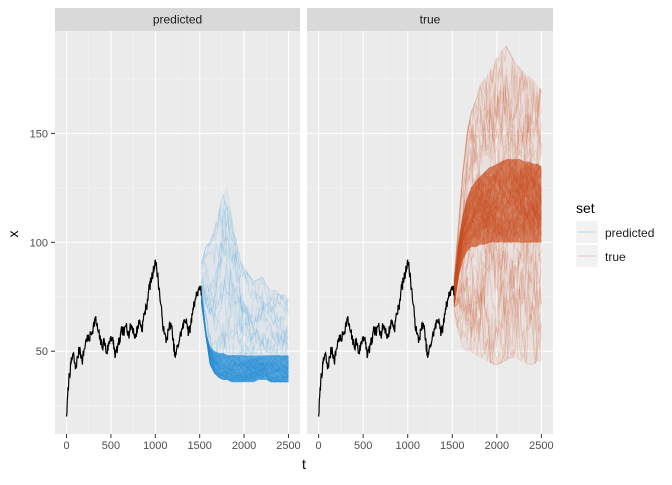 The image size is (672, 485). I want to click on facet-label-predicted: predicted, so click(177, 20).